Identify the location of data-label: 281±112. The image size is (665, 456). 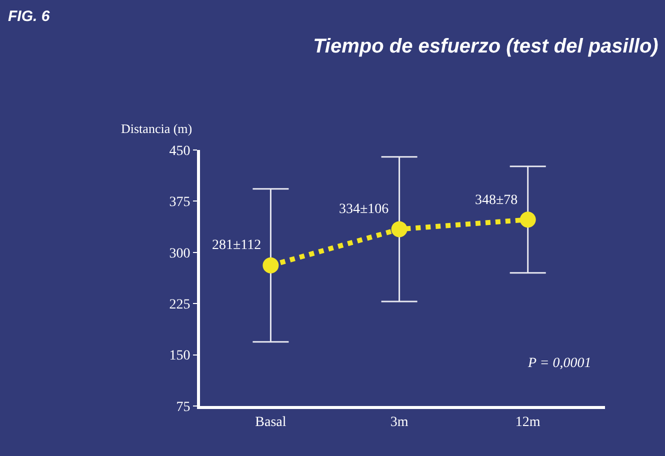
(237, 245).